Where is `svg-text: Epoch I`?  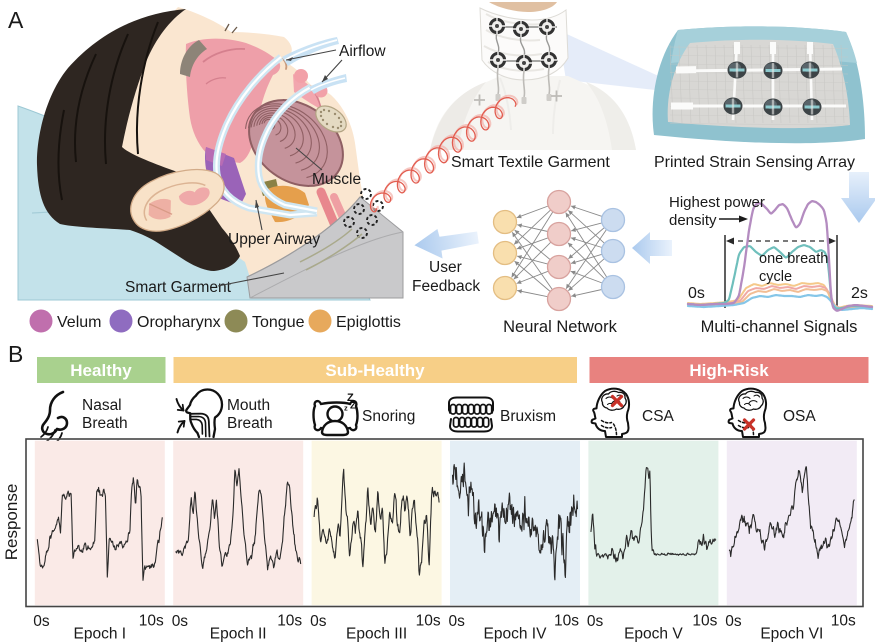
svg-text: Epoch I is located at coordinates (100, 634).